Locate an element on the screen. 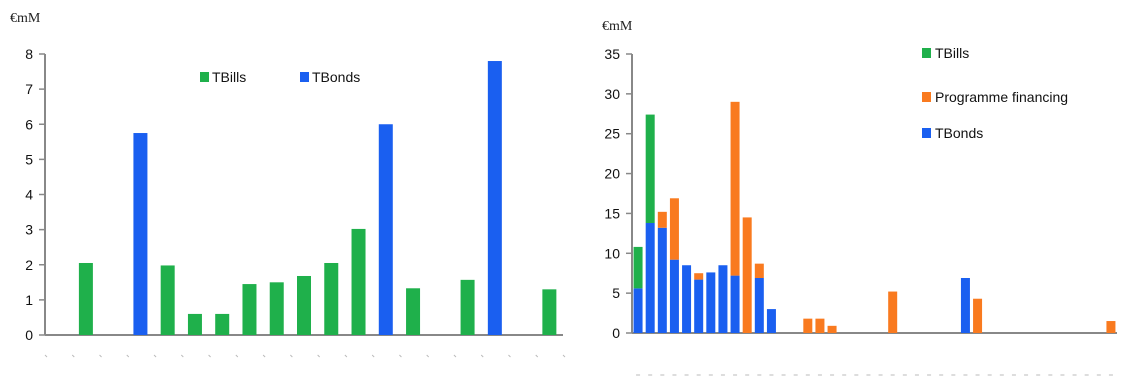  left-chart-y-tick-label: 3 is located at coordinates (29, 230).